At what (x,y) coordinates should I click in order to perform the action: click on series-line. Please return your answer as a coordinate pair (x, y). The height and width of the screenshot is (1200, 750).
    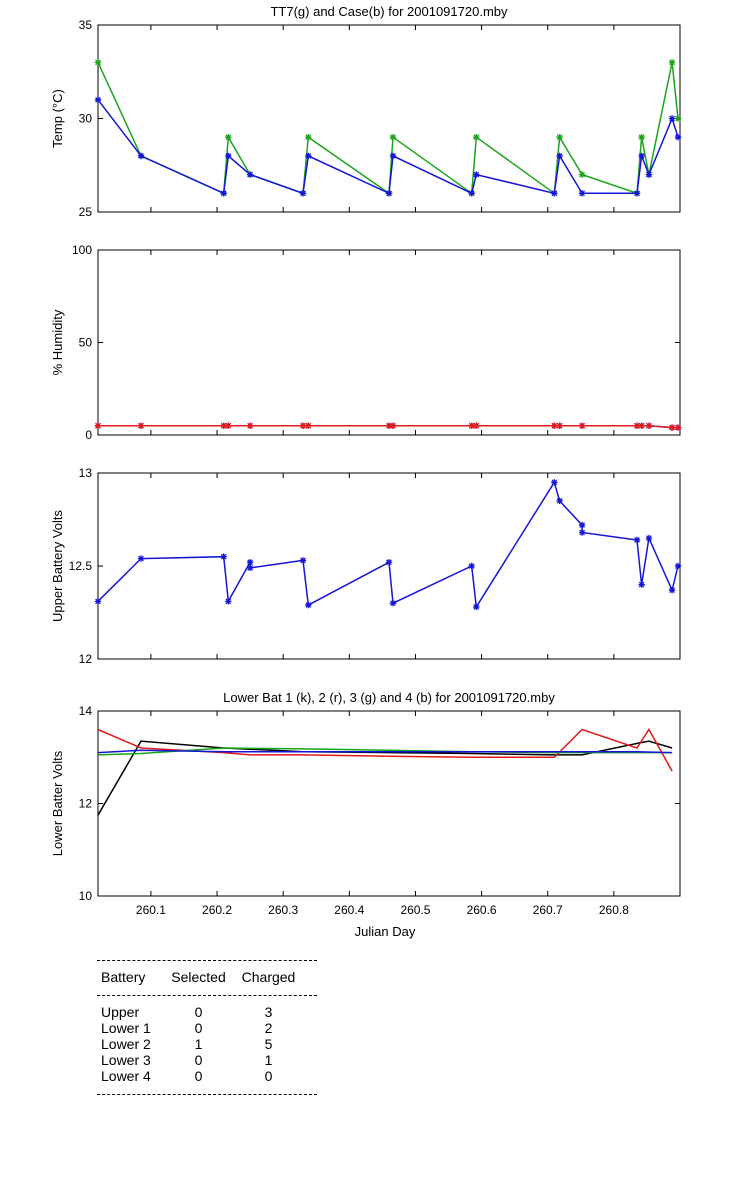
    Looking at the image, I should click on (385, 751).